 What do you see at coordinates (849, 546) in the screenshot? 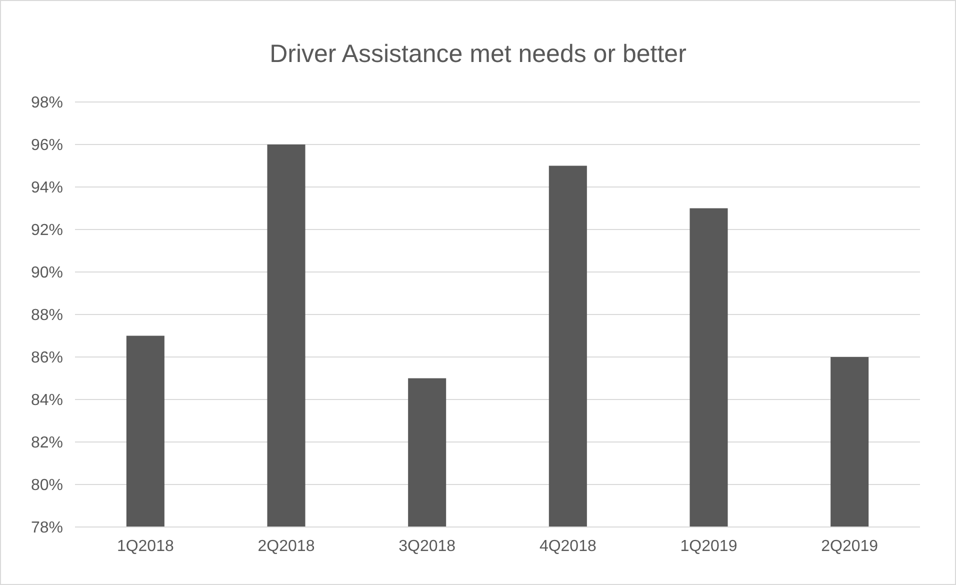
I see `x-tick-label: 2Q2019` at bounding box center [849, 546].